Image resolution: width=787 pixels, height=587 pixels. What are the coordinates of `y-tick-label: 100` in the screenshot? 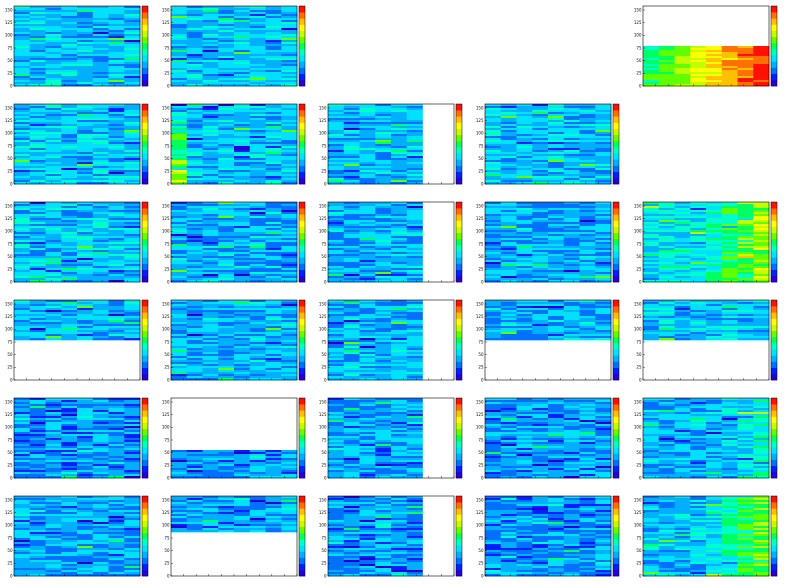 It's located at (323, 133).